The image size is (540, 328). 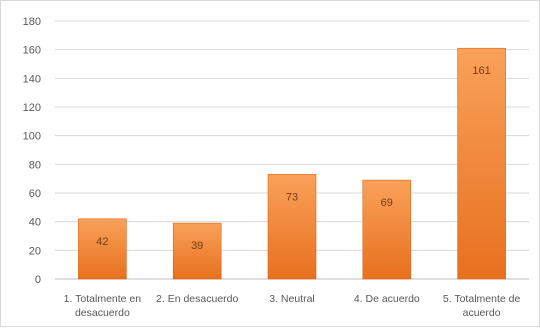 I want to click on y-tick-label: 0, so click(x=38, y=280).